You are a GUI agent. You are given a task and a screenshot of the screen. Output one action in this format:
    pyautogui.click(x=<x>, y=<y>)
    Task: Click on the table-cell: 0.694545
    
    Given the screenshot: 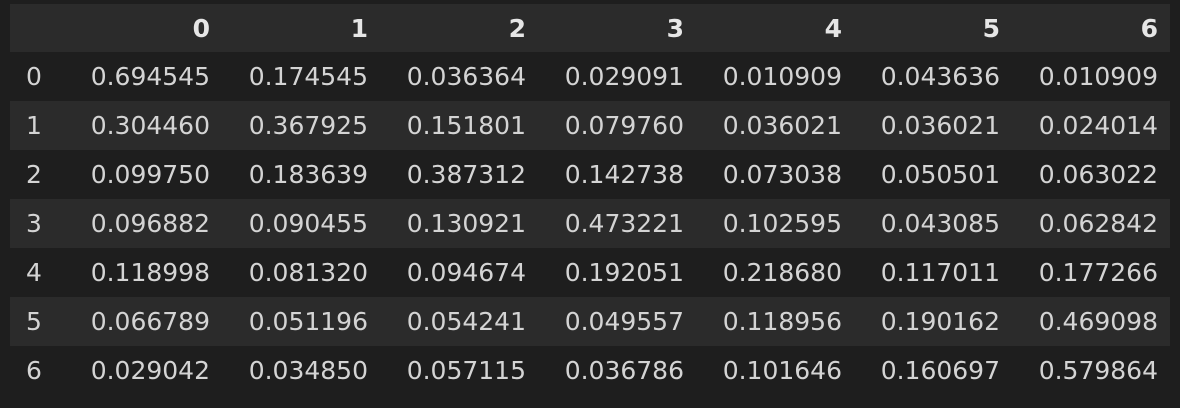 What is the action you would take?
    pyautogui.click(x=150, y=76)
    